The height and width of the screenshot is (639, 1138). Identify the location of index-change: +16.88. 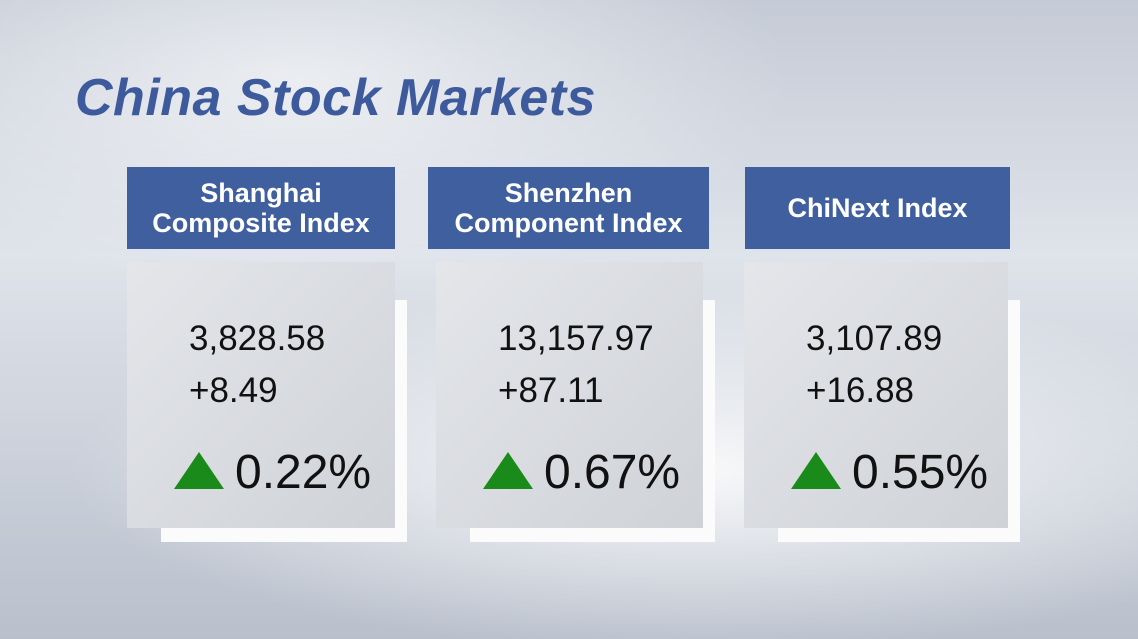
(860, 390).